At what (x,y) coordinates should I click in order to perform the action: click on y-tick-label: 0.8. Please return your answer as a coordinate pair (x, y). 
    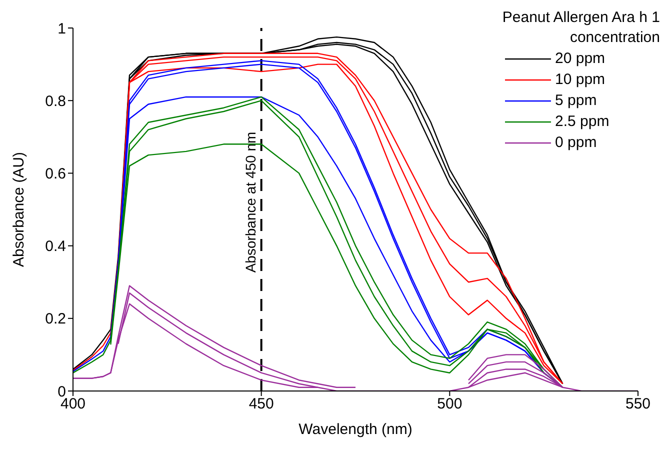
    Looking at the image, I should click on (55, 101).